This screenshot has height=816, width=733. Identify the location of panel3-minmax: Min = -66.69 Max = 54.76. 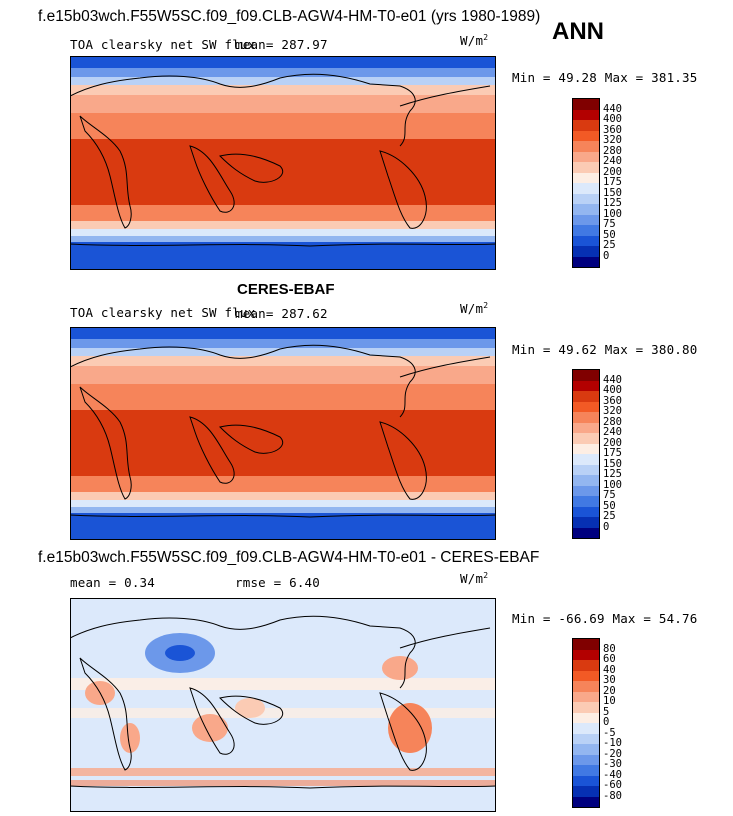
(605, 618).